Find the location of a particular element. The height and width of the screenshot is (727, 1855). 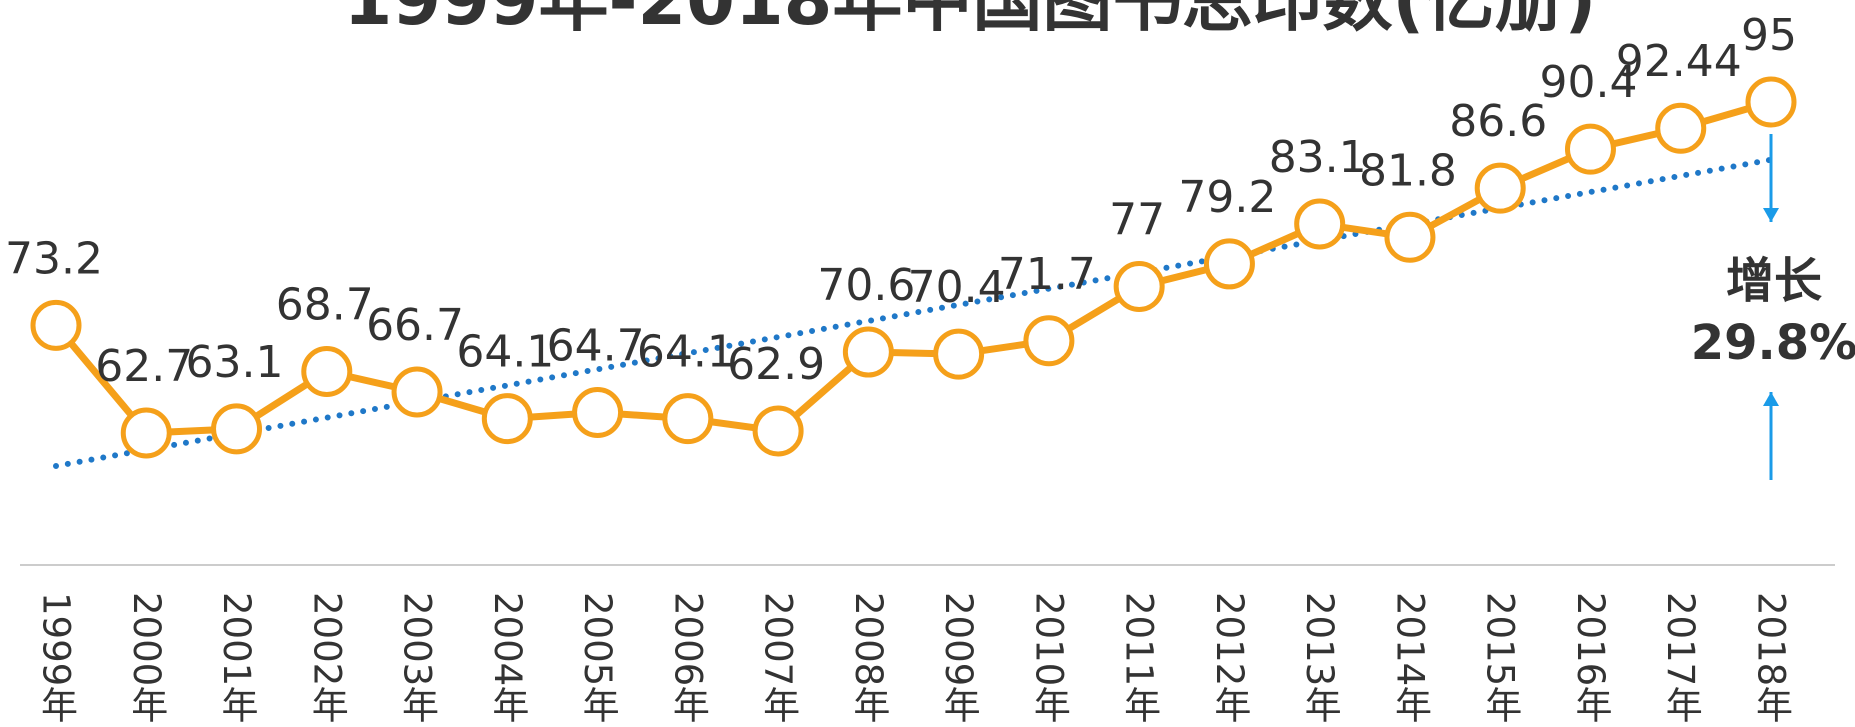

x-tick-label: 2006年 is located at coordinates (687, 657).